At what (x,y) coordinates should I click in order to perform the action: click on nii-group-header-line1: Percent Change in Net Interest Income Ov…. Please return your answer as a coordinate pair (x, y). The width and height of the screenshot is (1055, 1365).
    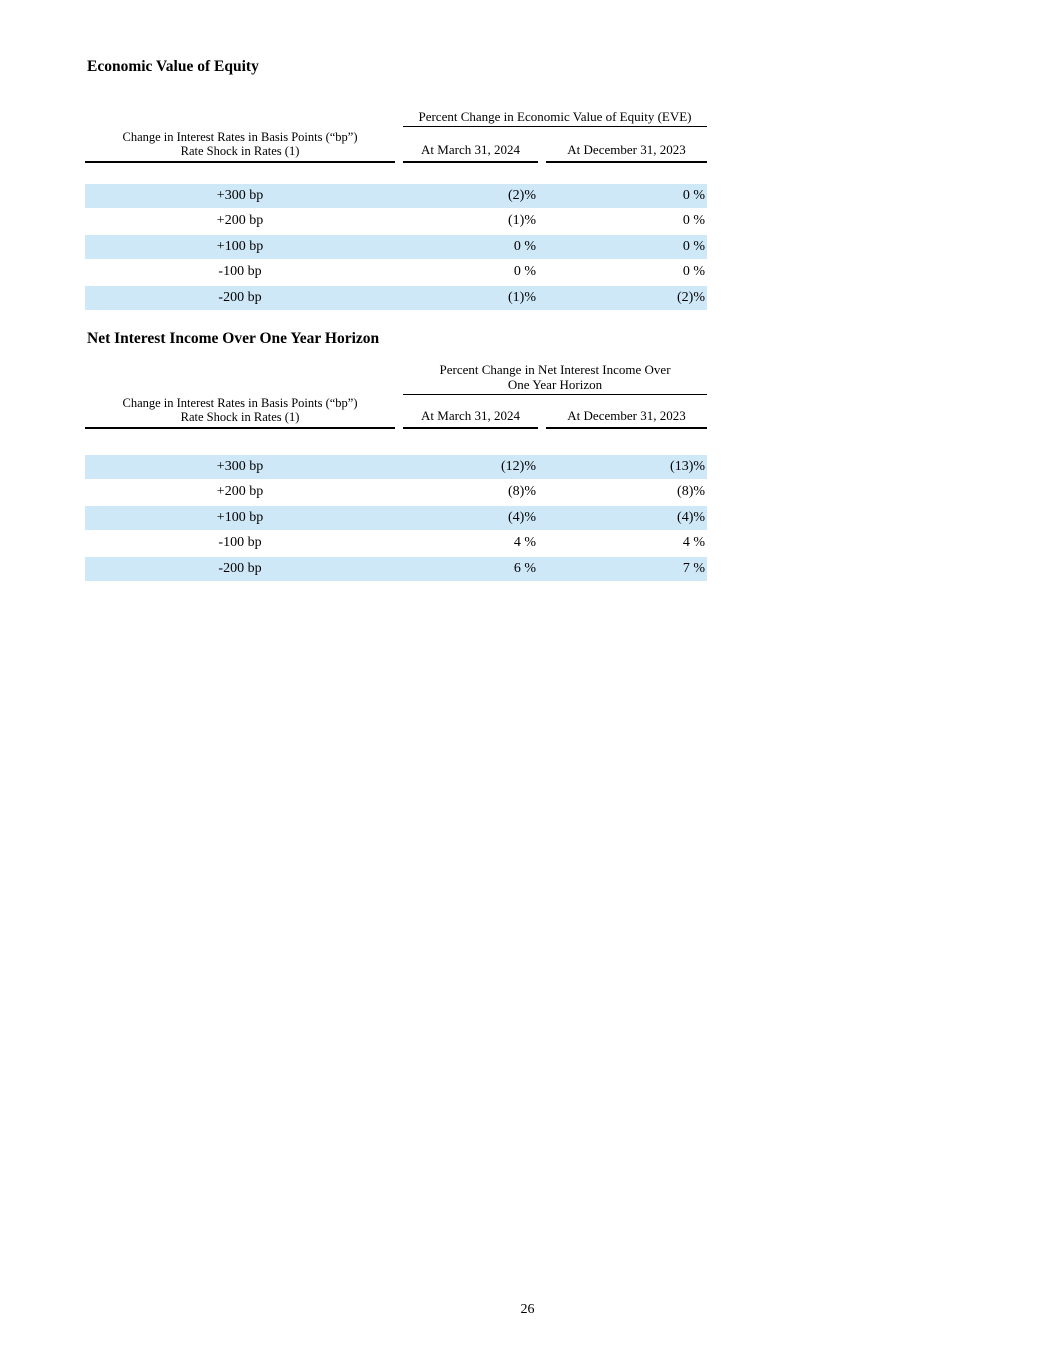
    Looking at the image, I should click on (555, 369).